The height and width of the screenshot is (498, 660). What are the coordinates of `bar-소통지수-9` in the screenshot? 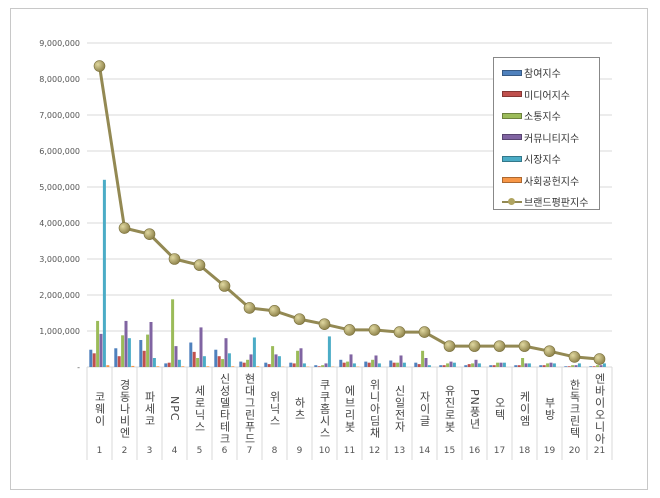 It's located at (298, 358).